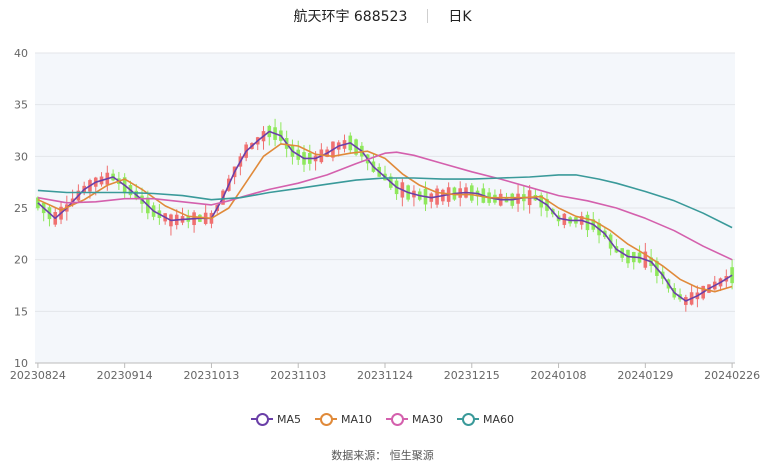 Image resolution: width=765 pixels, height=465 pixels. I want to click on x-tick-label: 20230824, so click(38, 375).